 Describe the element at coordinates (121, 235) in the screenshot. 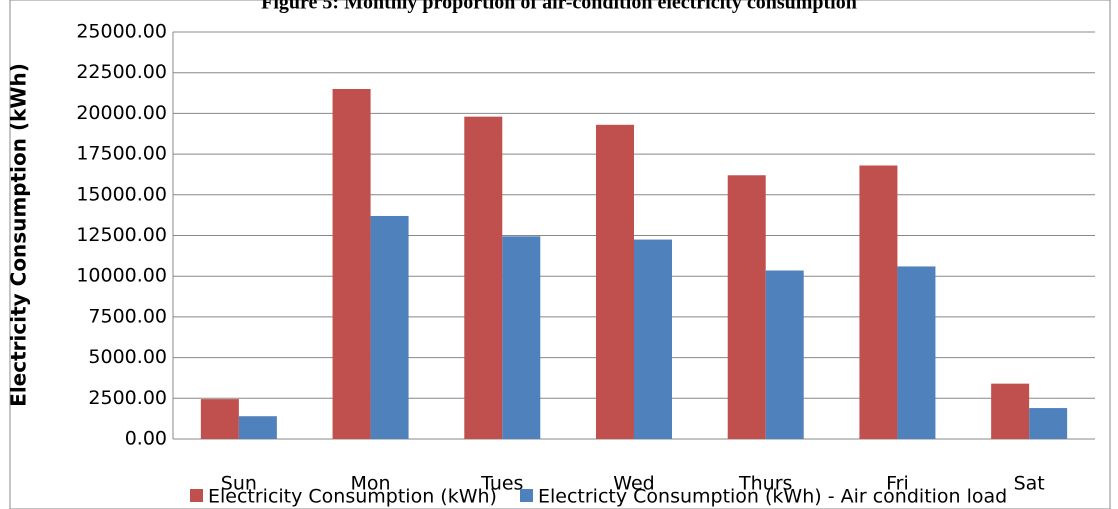

I see `y-tick-label: 12500.00` at that location.